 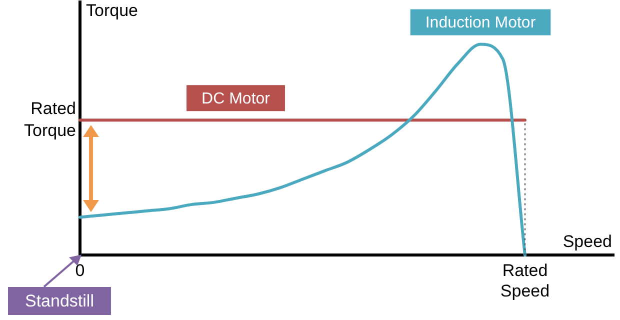 What do you see at coordinates (59, 301) in the screenshot?
I see `text: Standstill` at bounding box center [59, 301].